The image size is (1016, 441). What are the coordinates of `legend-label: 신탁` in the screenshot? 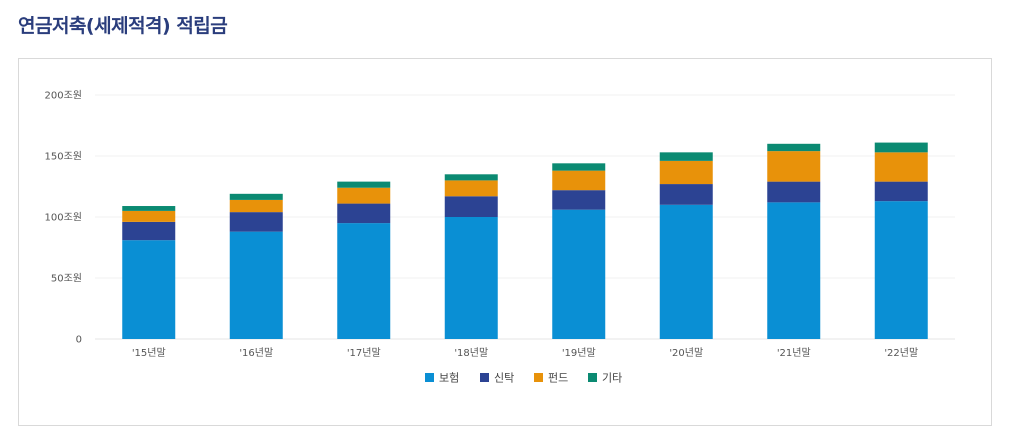 It's located at (504, 378).